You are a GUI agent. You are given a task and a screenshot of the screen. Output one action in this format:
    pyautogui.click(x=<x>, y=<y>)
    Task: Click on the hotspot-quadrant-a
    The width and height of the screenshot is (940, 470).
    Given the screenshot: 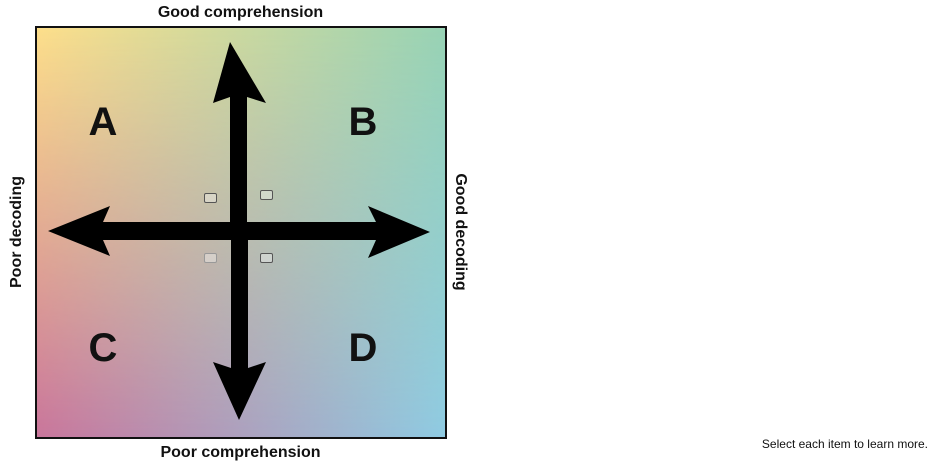 What is the action you would take?
    pyautogui.click(x=210, y=198)
    